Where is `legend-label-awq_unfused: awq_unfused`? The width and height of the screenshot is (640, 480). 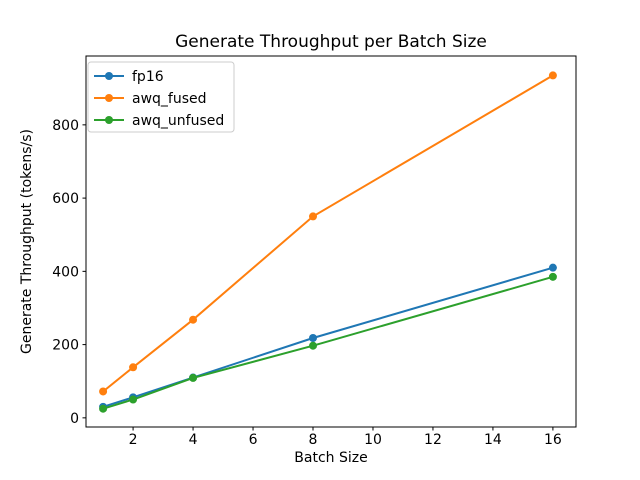 legend-label-awq_unfused: awq_unfused is located at coordinates (178, 121).